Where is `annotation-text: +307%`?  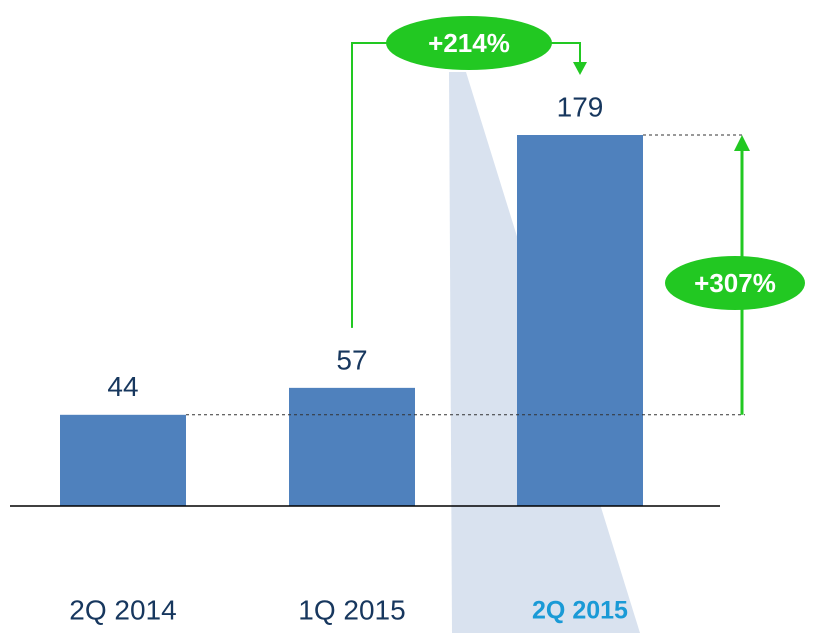 annotation-text: +307% is located at coordinates (735, 283).